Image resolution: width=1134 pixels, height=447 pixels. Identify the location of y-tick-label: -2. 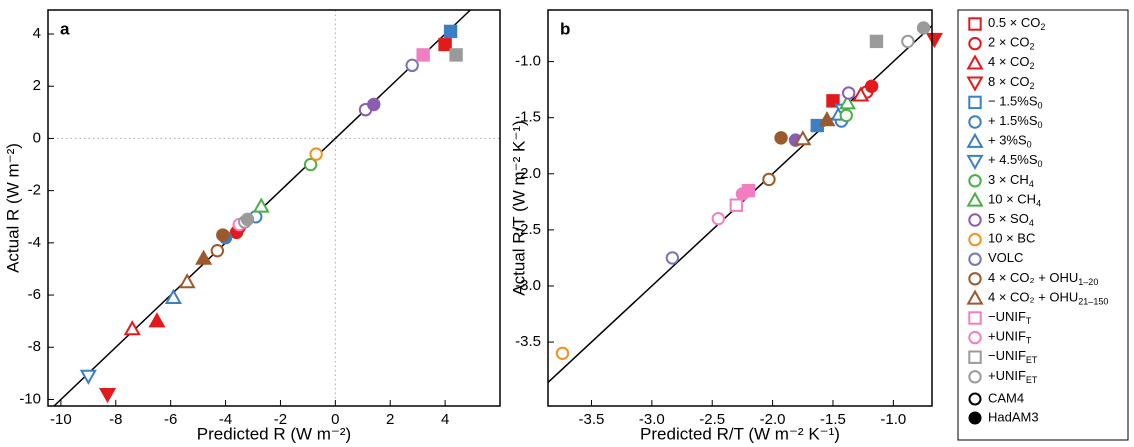
(34, 190).